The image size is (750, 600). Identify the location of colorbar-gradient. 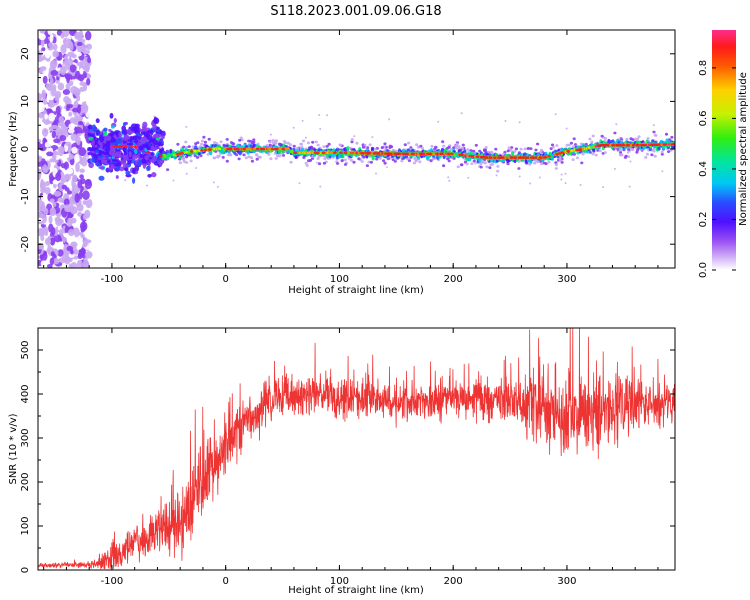
(724, 150).